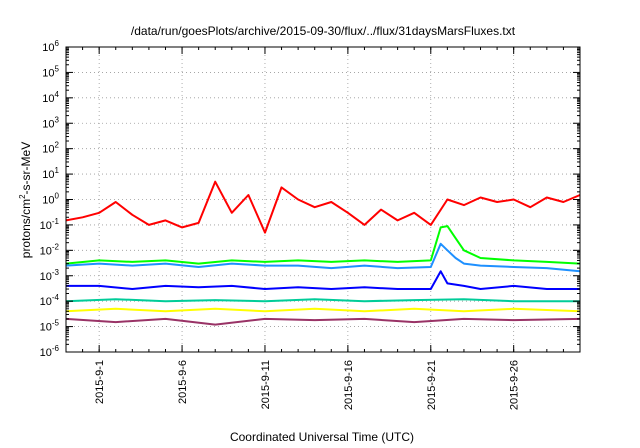 This screenshot has height=448, width=640. Describe the element at coordinates (50, 351) in the screenshot. I see `y-tick-label: 10⁻⁶` at that location.